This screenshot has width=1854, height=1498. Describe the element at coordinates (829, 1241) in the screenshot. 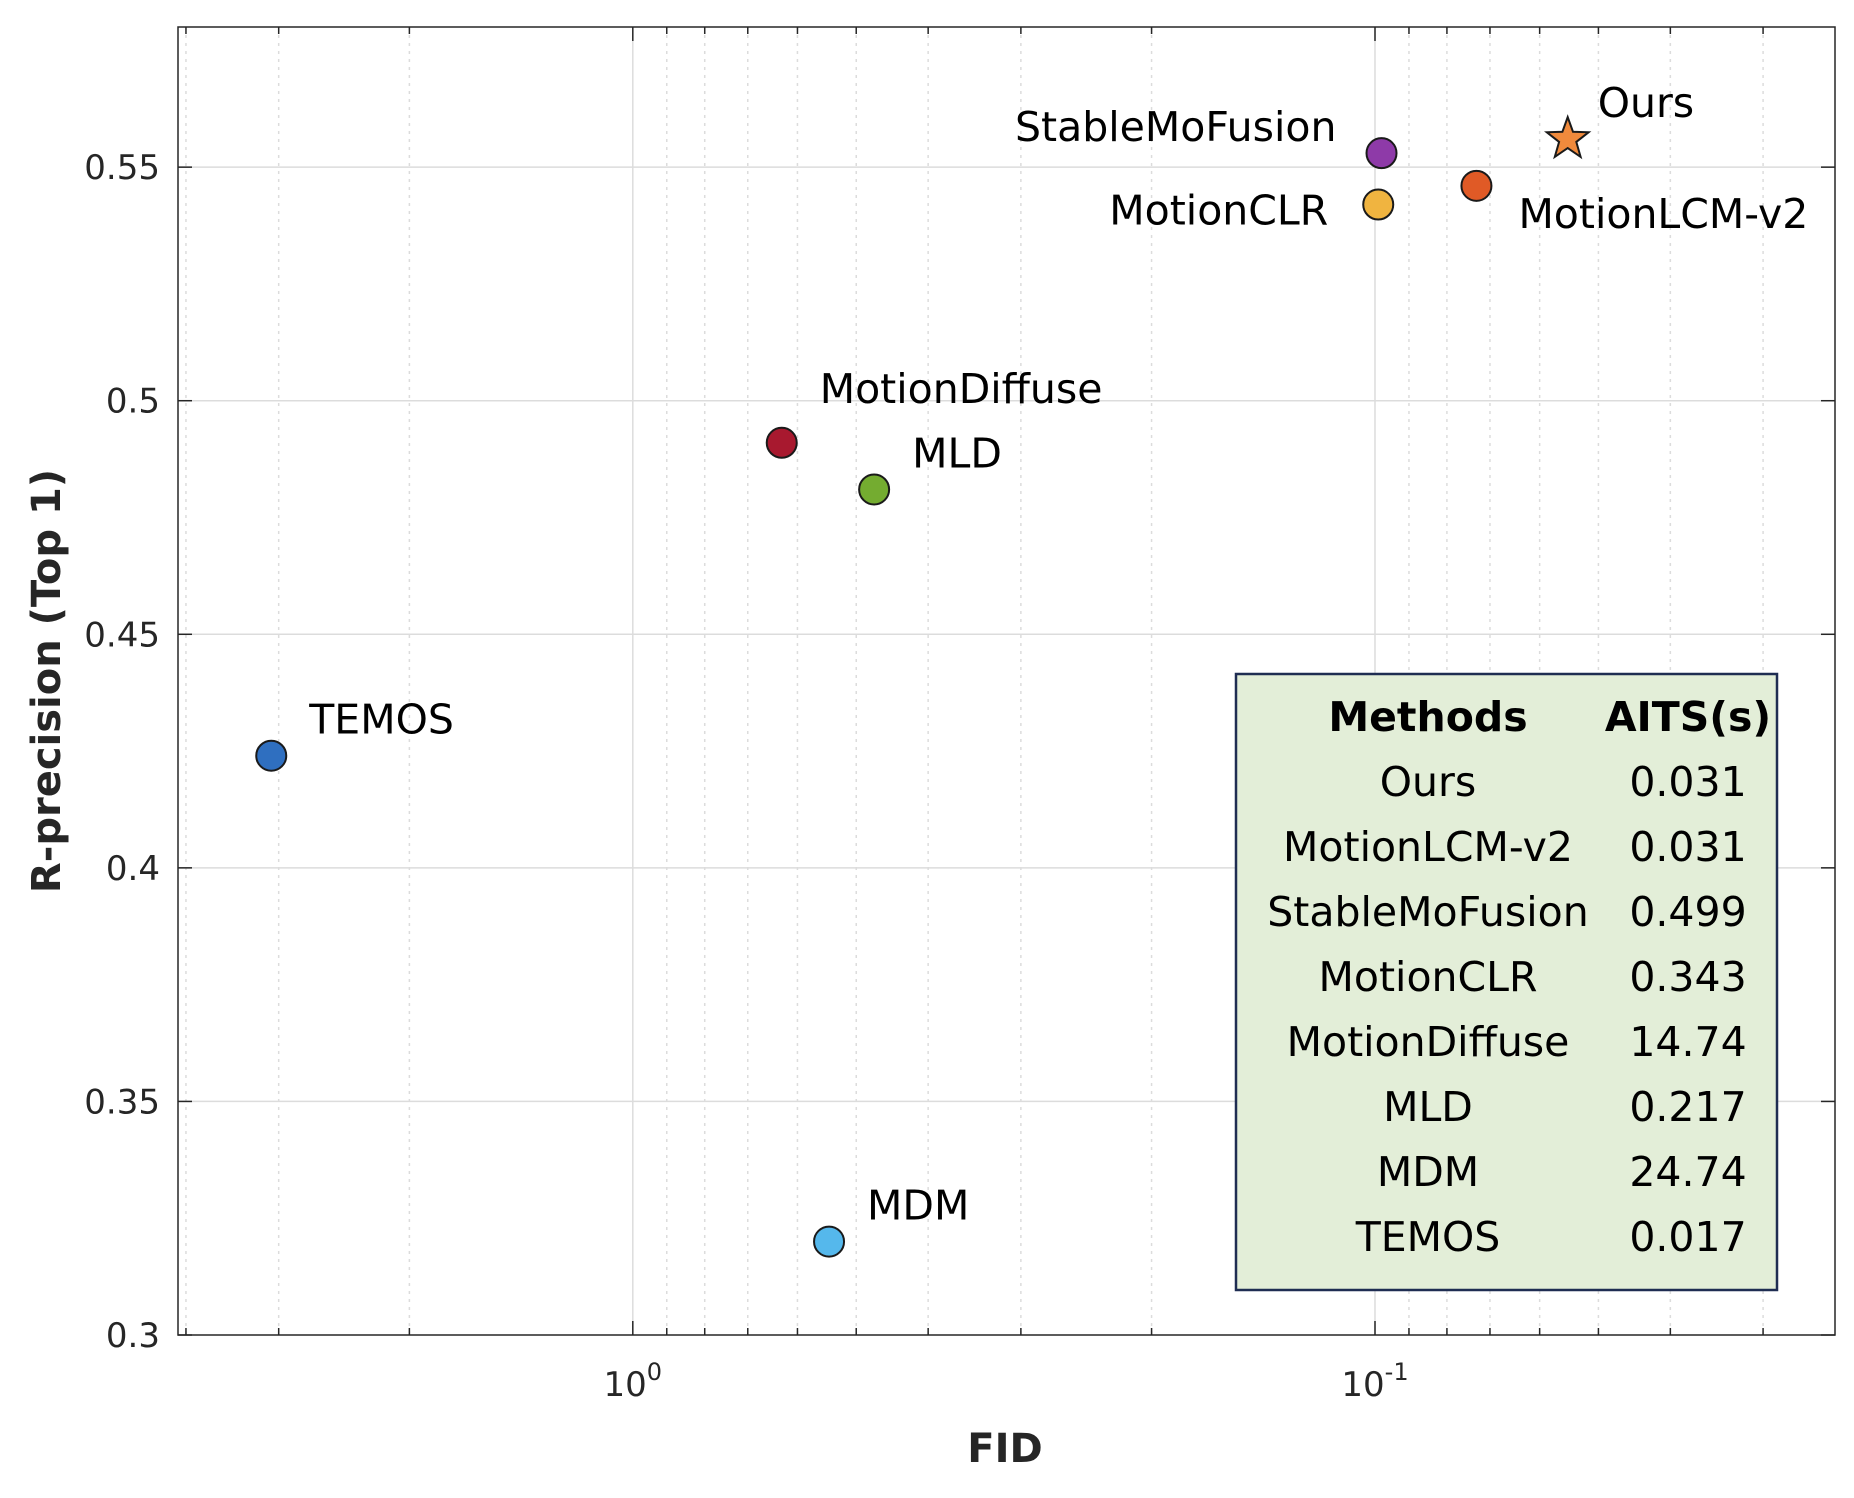

I see `point-mdm` at that location.